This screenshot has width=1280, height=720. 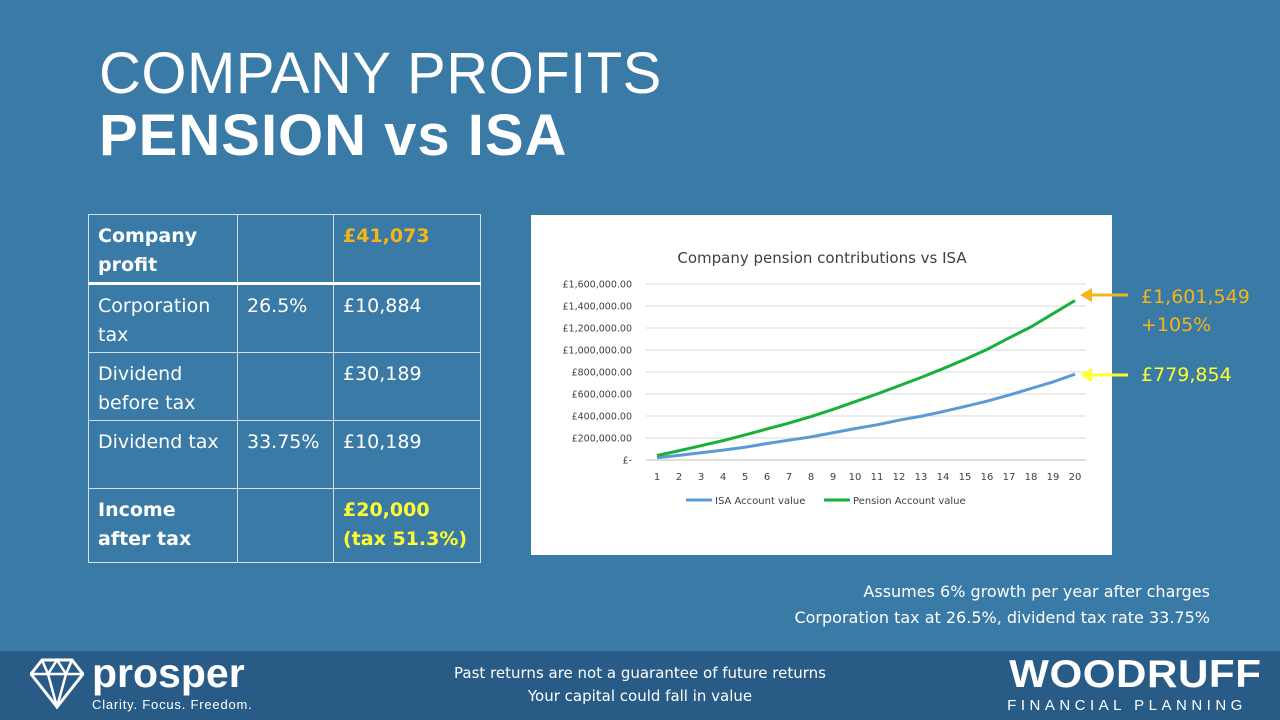 What do you see at coordinates (1186, 375) in the screenshot?
I see `isa-final-value: £779,854` at bounding box center [1186, 375].